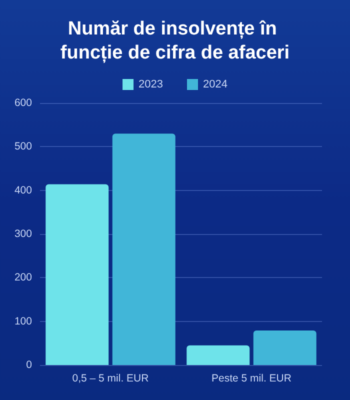 The image size is (350, 400). What do you see at coordinates (23, 278) in the screenshot?
I see `y-tick-label: 200` at bounding box center [23, 278].